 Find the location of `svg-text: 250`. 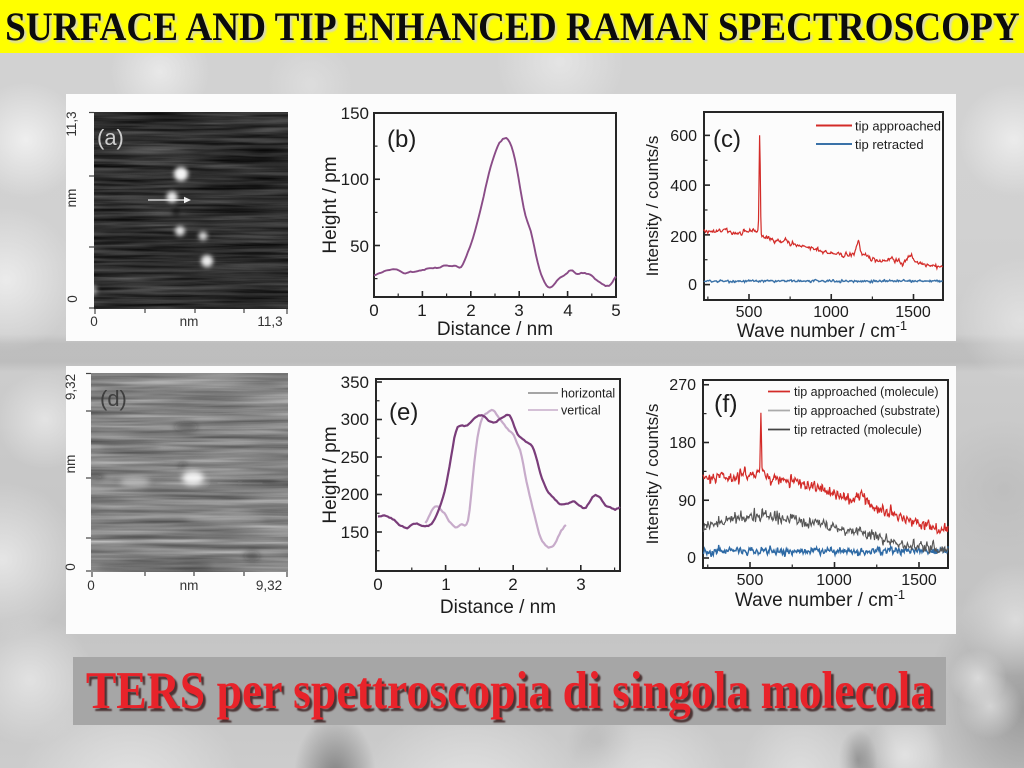

svg-text: 250 is located at coordinates (355, 457).